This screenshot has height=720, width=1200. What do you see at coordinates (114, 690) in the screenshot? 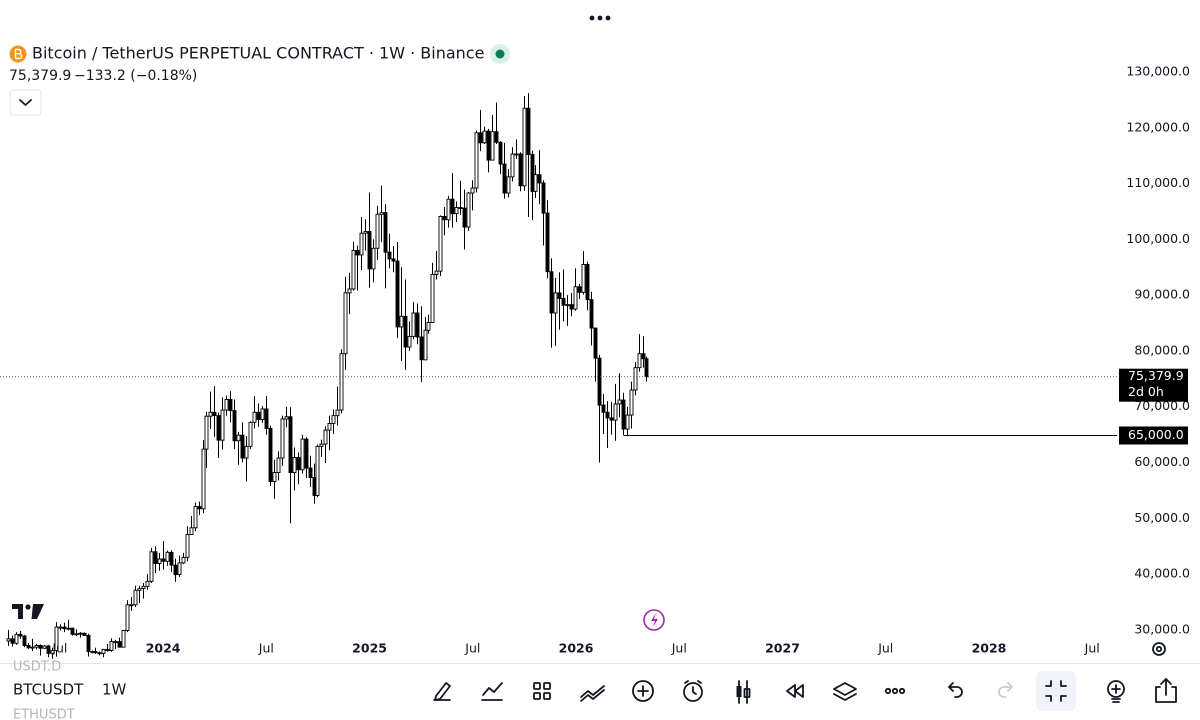
I see `toolbar-interval: 1W` at bounding box center [114, 690].